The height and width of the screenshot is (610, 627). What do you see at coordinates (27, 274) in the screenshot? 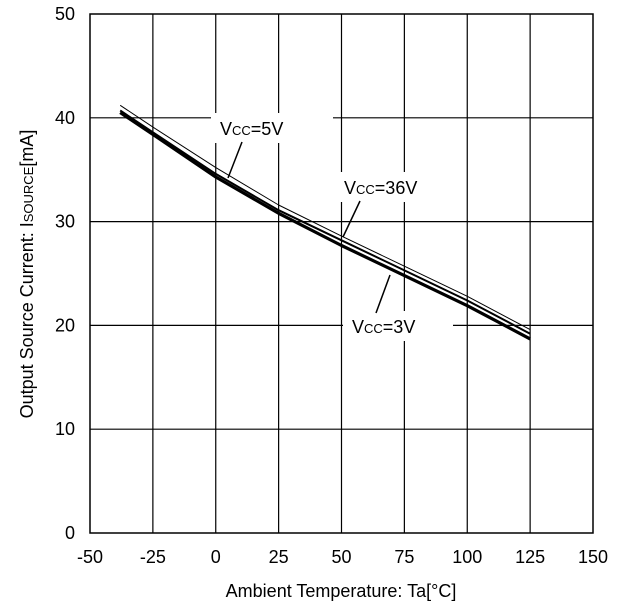
I see `y-axis-title: Output Source Current: ISOURCE[mA]` at bounding box center [27, 274].